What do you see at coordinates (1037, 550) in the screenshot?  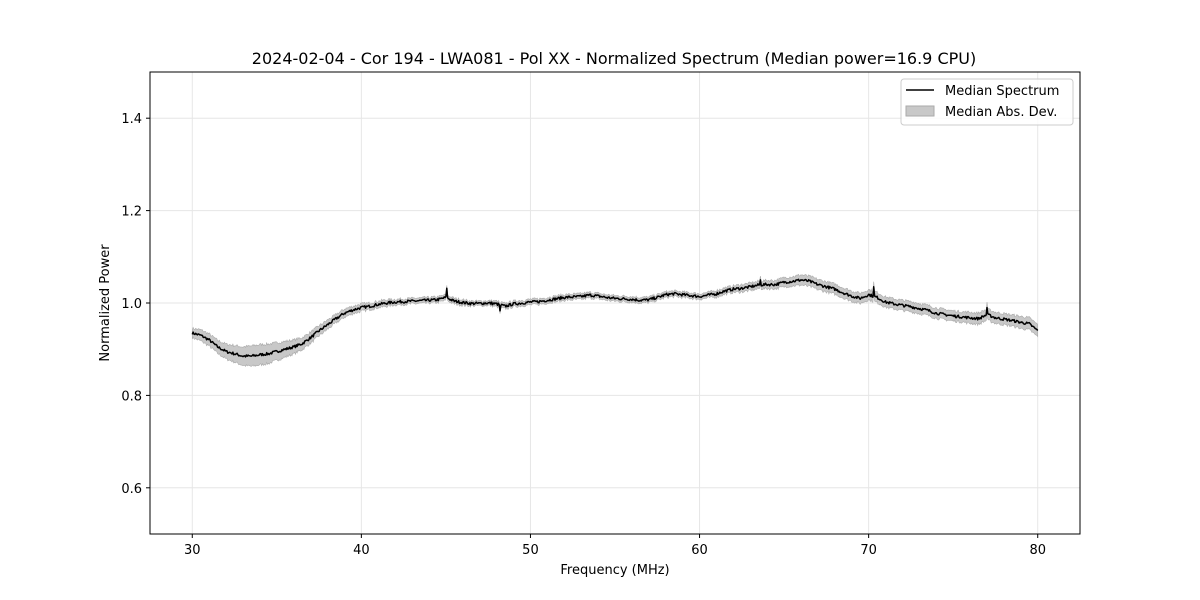 I see `x-tick-label: 80` at bounding box center [1037, 550].